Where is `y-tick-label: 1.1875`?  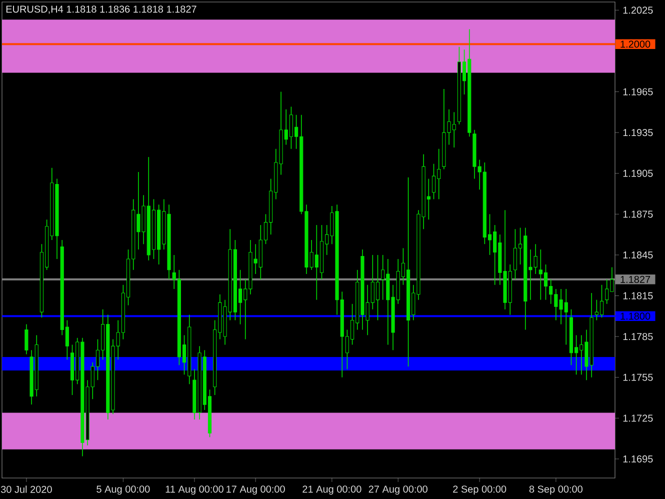 y-tick-label: 1.1875 is located at coordinates (638, 214).